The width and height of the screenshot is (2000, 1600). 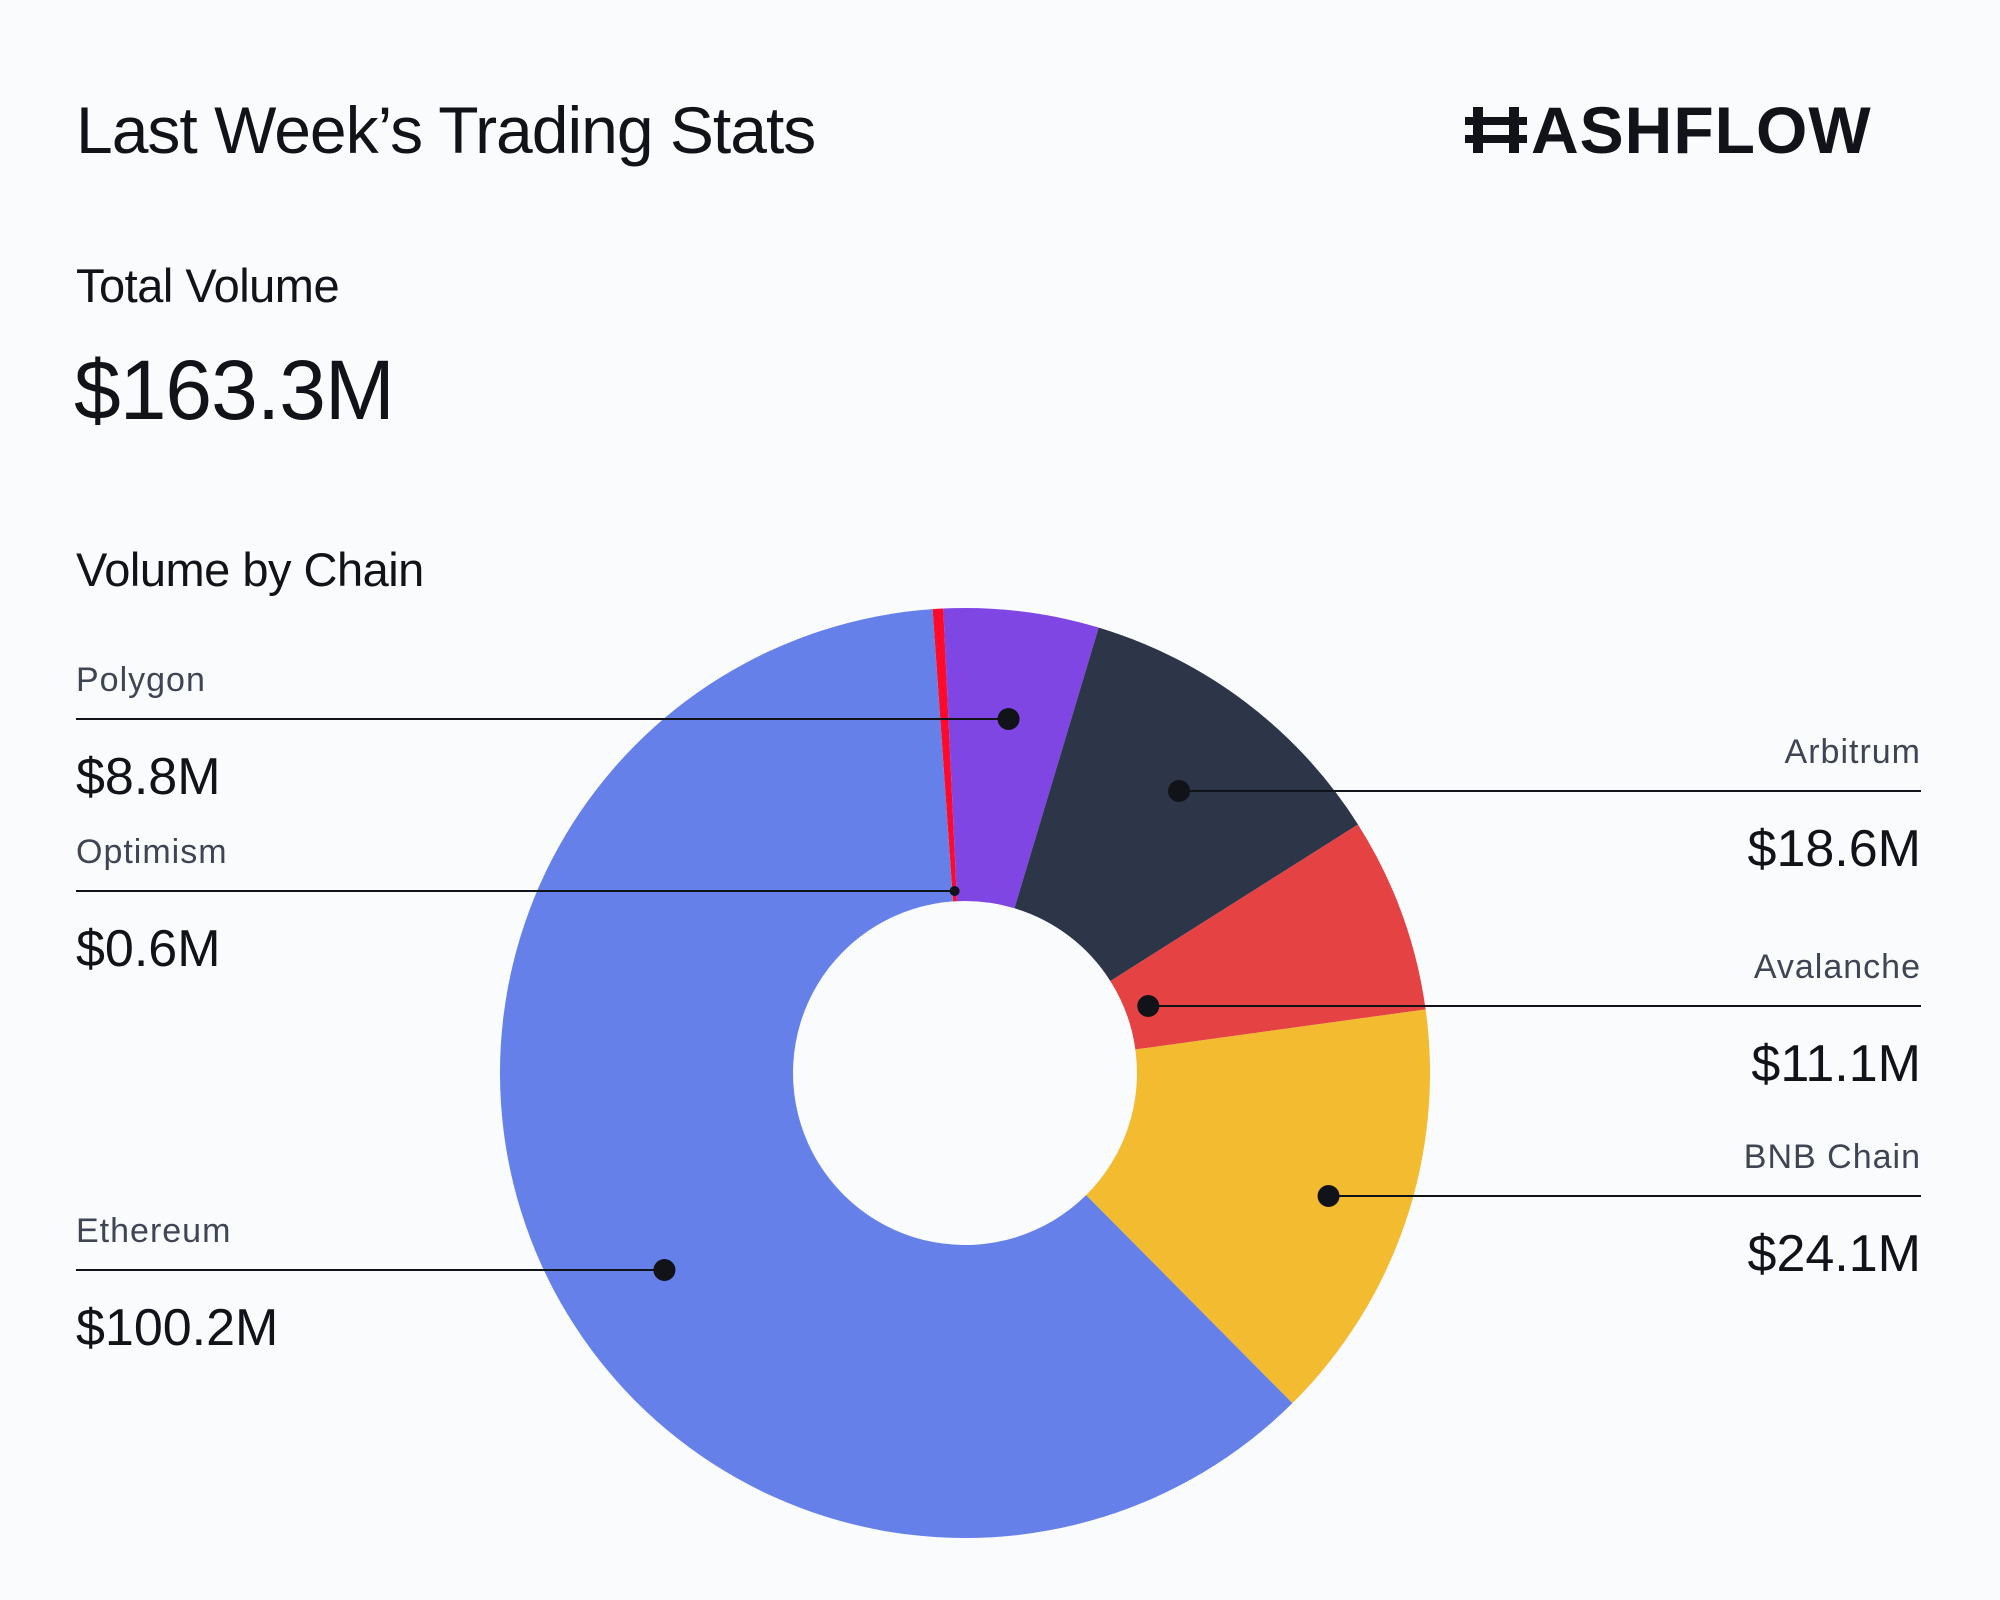 What do you see at coordinates (954, 891) in the screenshot?
I see `marker-dot-optimism` at bounding box center [954, 891].